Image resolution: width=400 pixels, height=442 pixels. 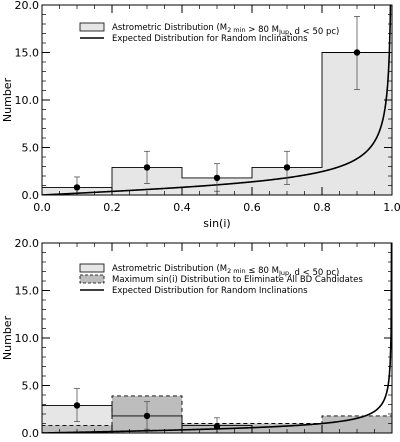 I want to click on x-axis-label: sin(i), so click(x=216, y=223).